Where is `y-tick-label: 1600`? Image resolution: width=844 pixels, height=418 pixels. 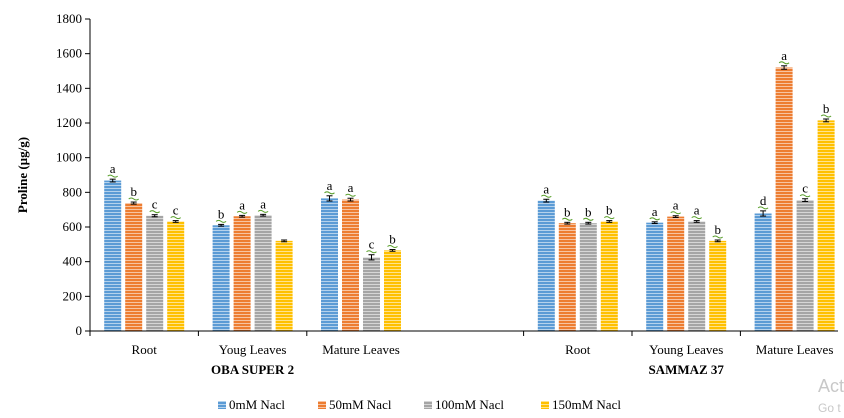 y-tick-label: 1600 is located at coordinates (69, 53).